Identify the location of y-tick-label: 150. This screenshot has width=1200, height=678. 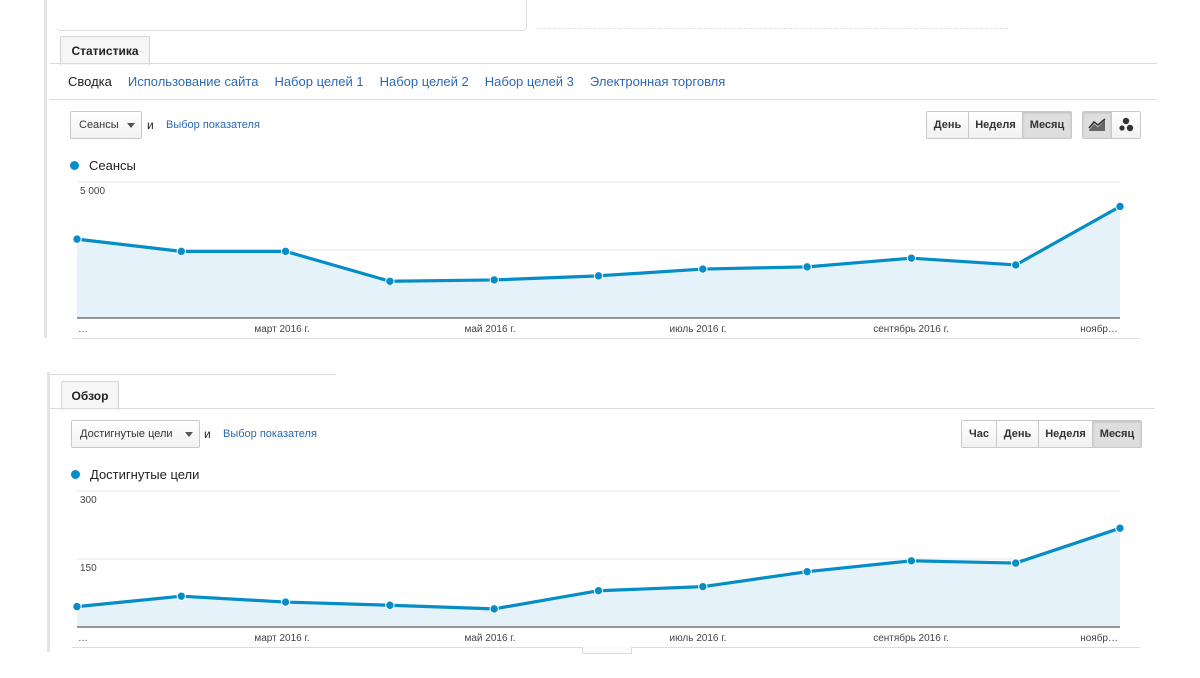
(88, 568).